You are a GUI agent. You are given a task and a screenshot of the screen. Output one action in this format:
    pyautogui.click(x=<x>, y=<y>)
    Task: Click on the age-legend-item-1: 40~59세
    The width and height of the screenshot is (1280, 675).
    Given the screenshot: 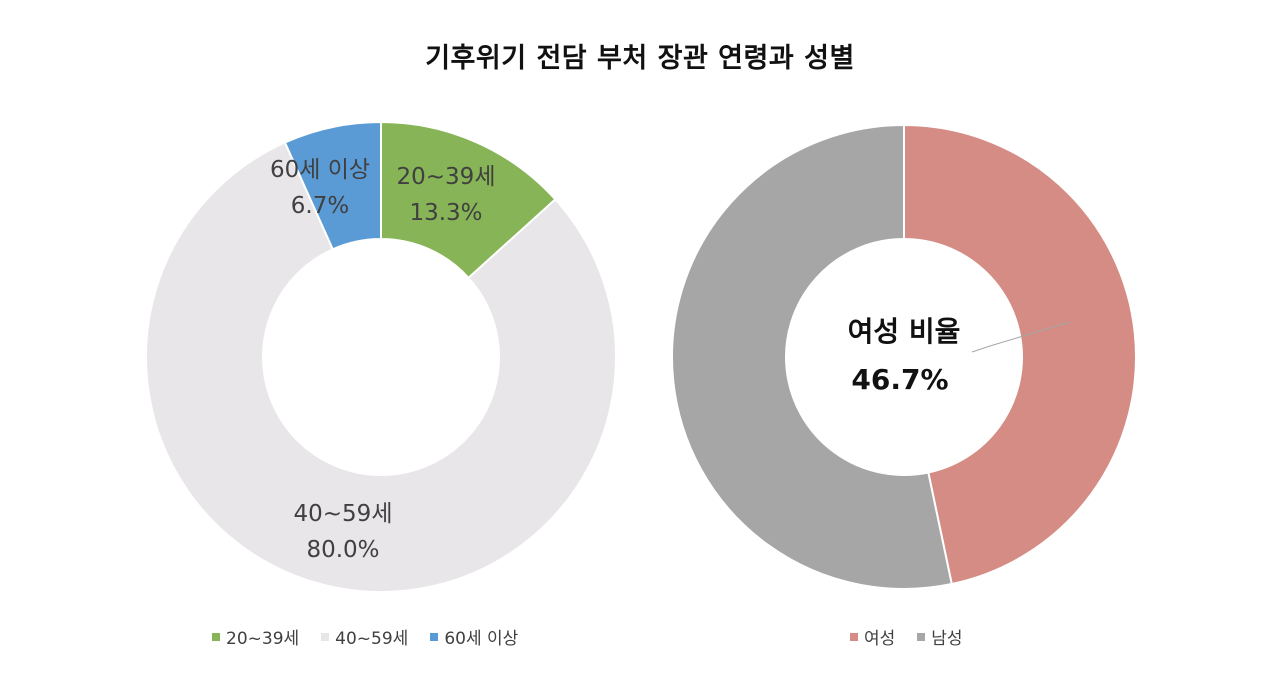 What is the action you would take?
    pyautogui.click(x=364, y=636)
    